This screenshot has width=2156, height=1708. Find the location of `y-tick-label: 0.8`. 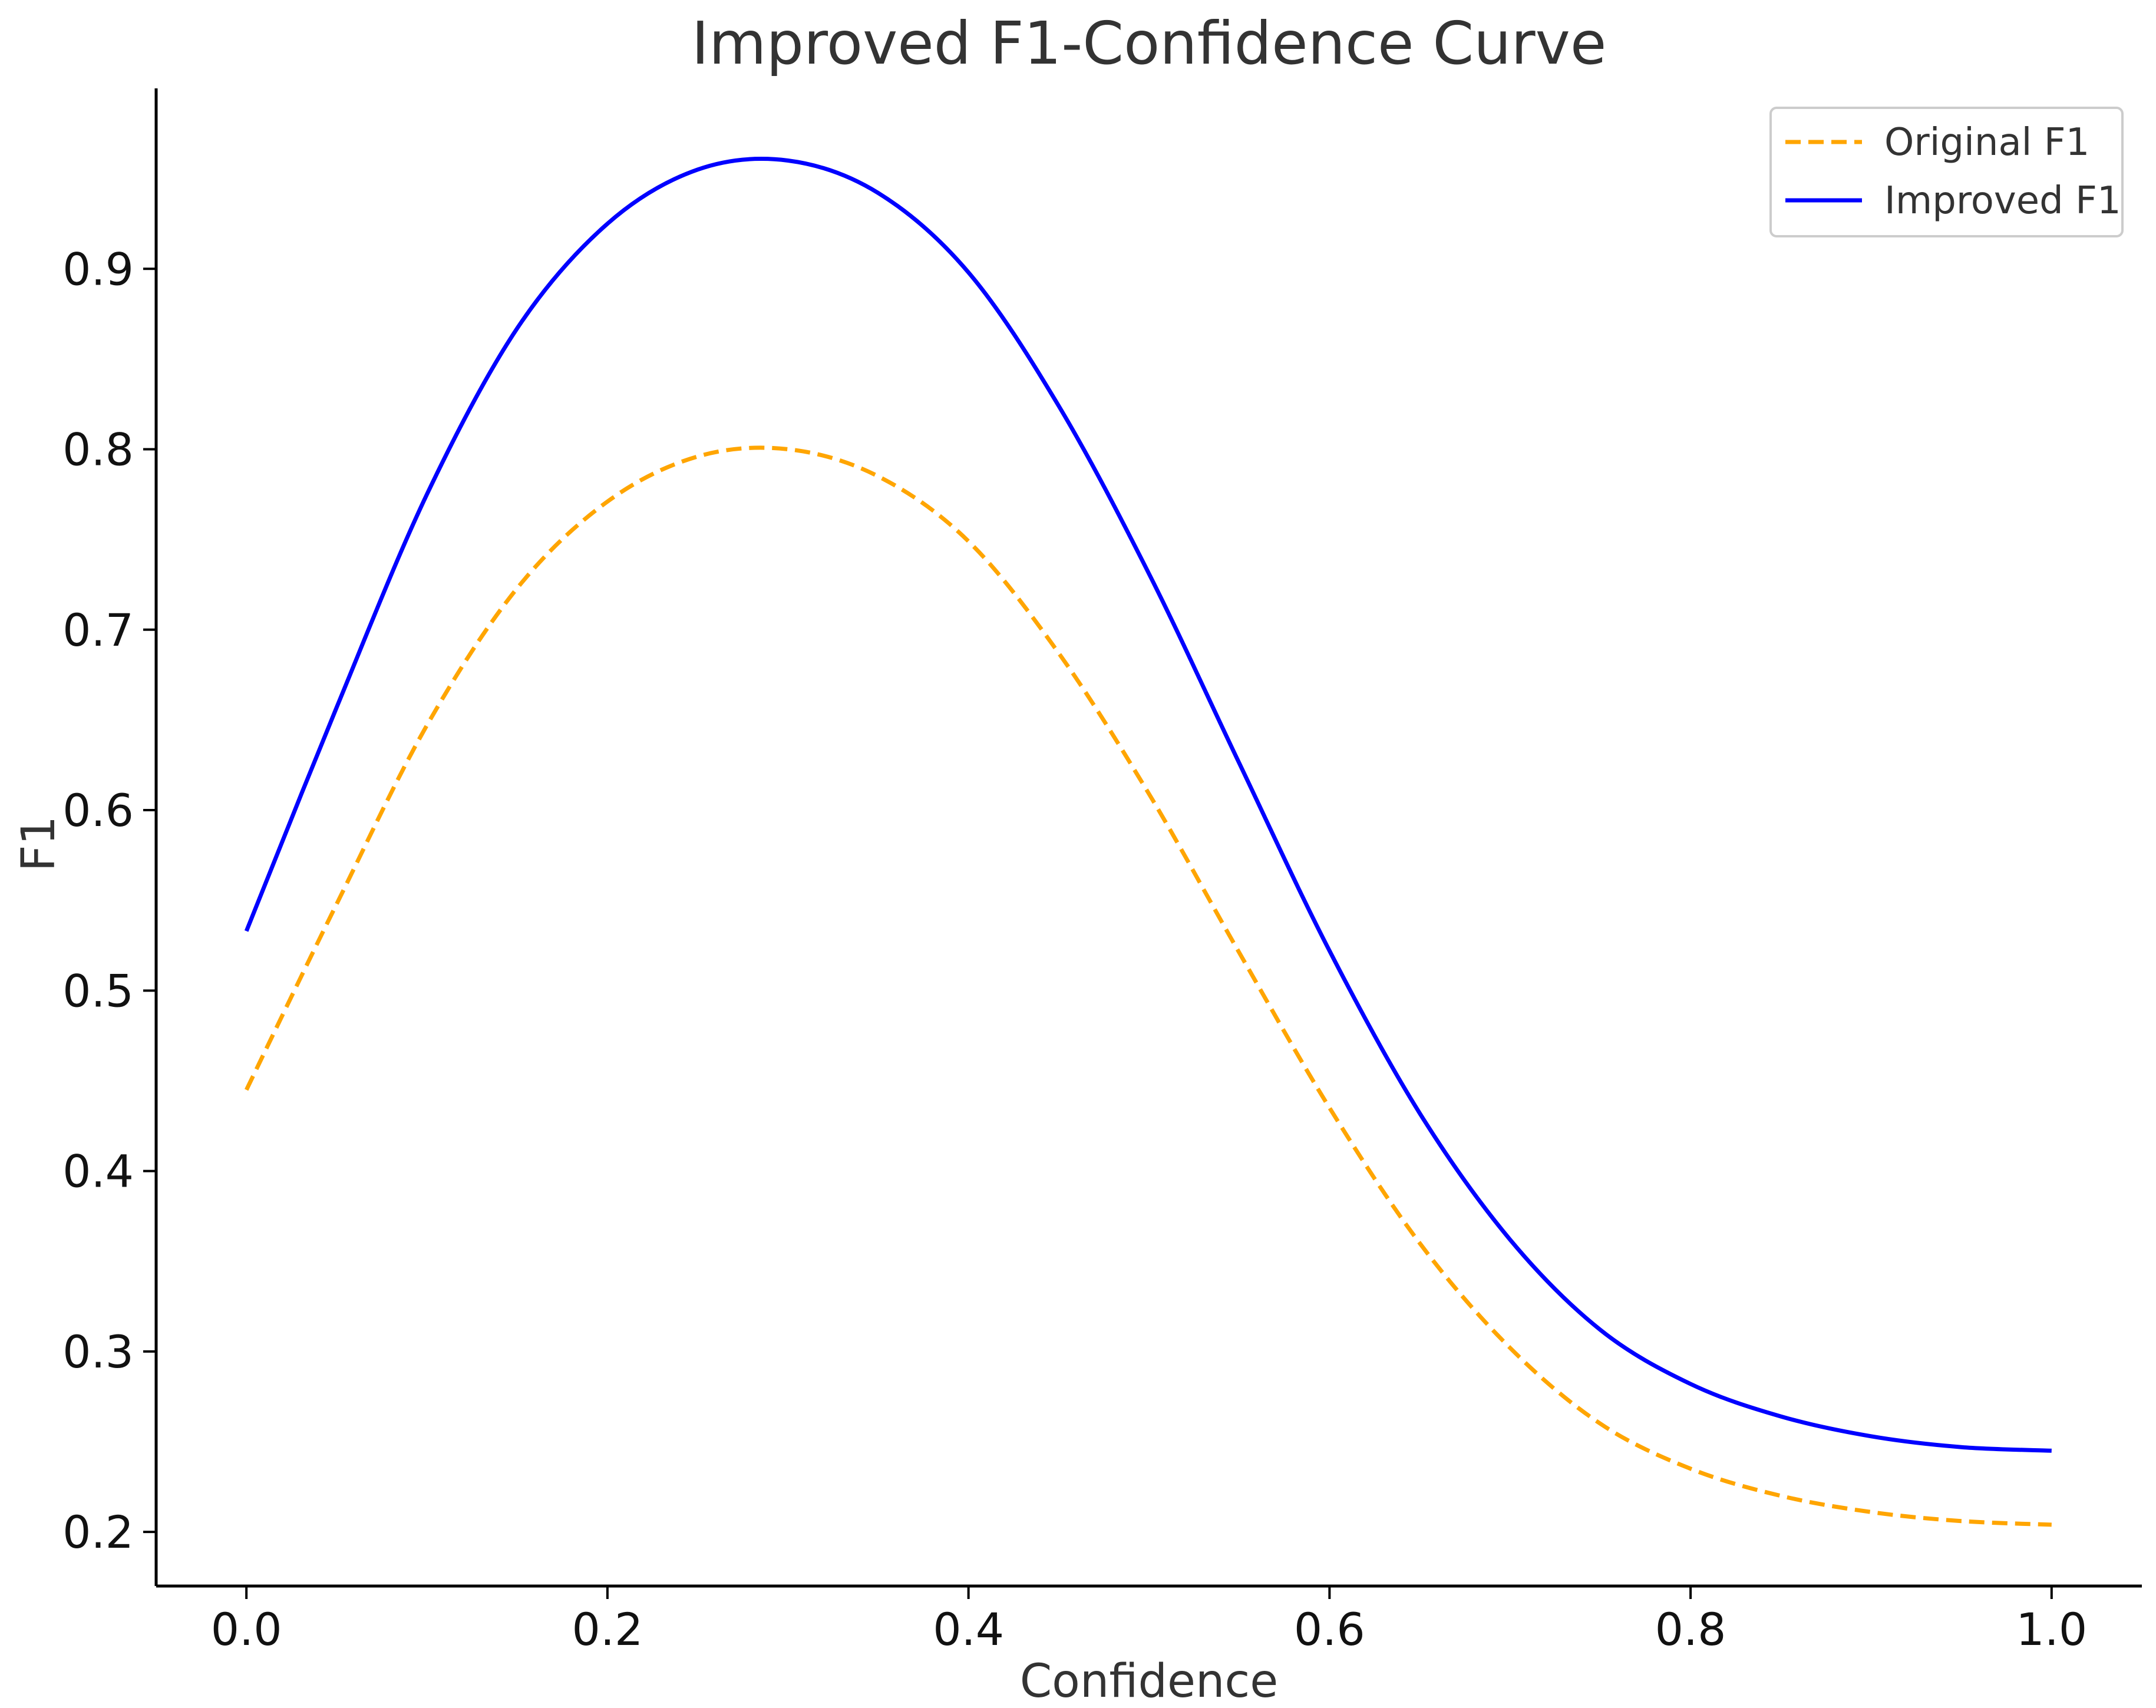

y-tick-label: 0.8 is located at coordinates (98, 450).